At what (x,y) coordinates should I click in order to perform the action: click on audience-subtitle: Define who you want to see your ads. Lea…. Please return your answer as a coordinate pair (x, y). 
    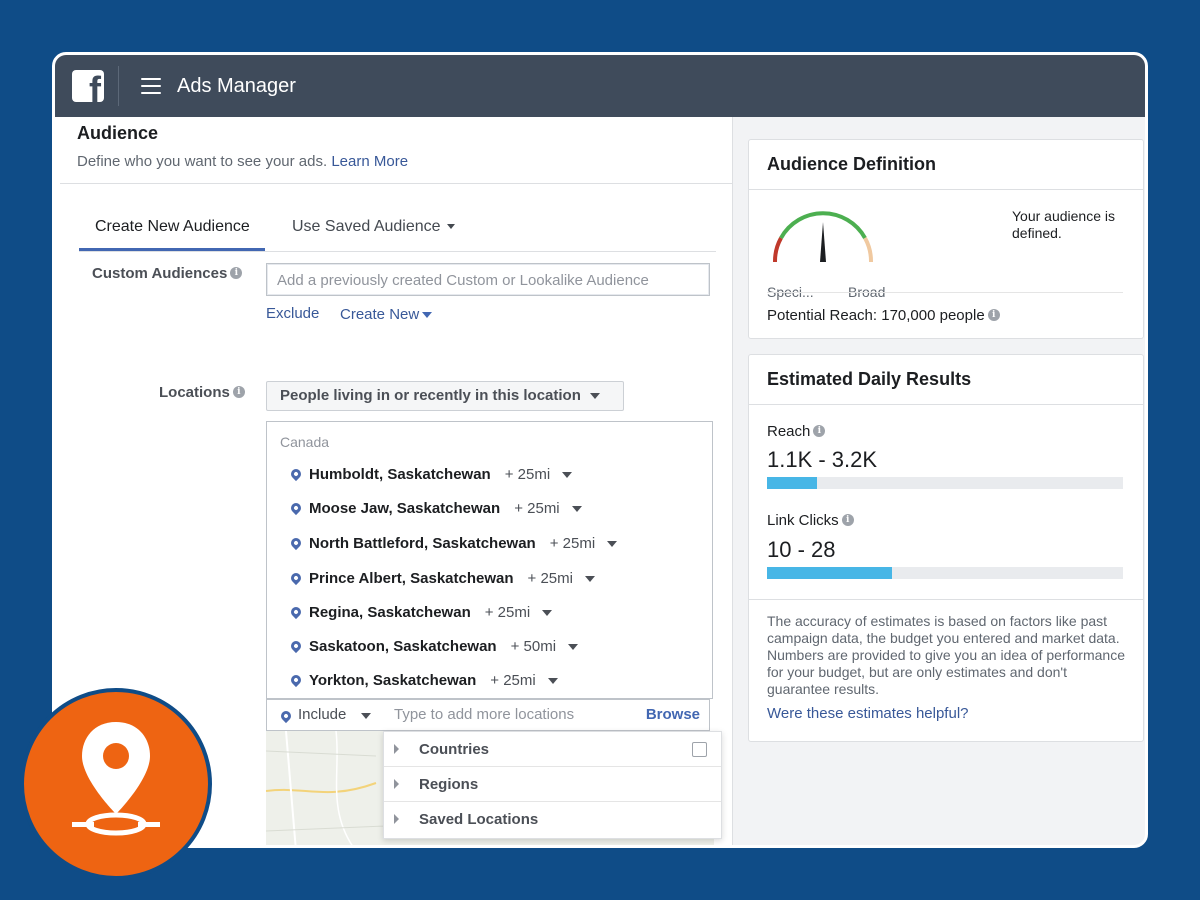
    Looking at the image, I should click on (242, 161).